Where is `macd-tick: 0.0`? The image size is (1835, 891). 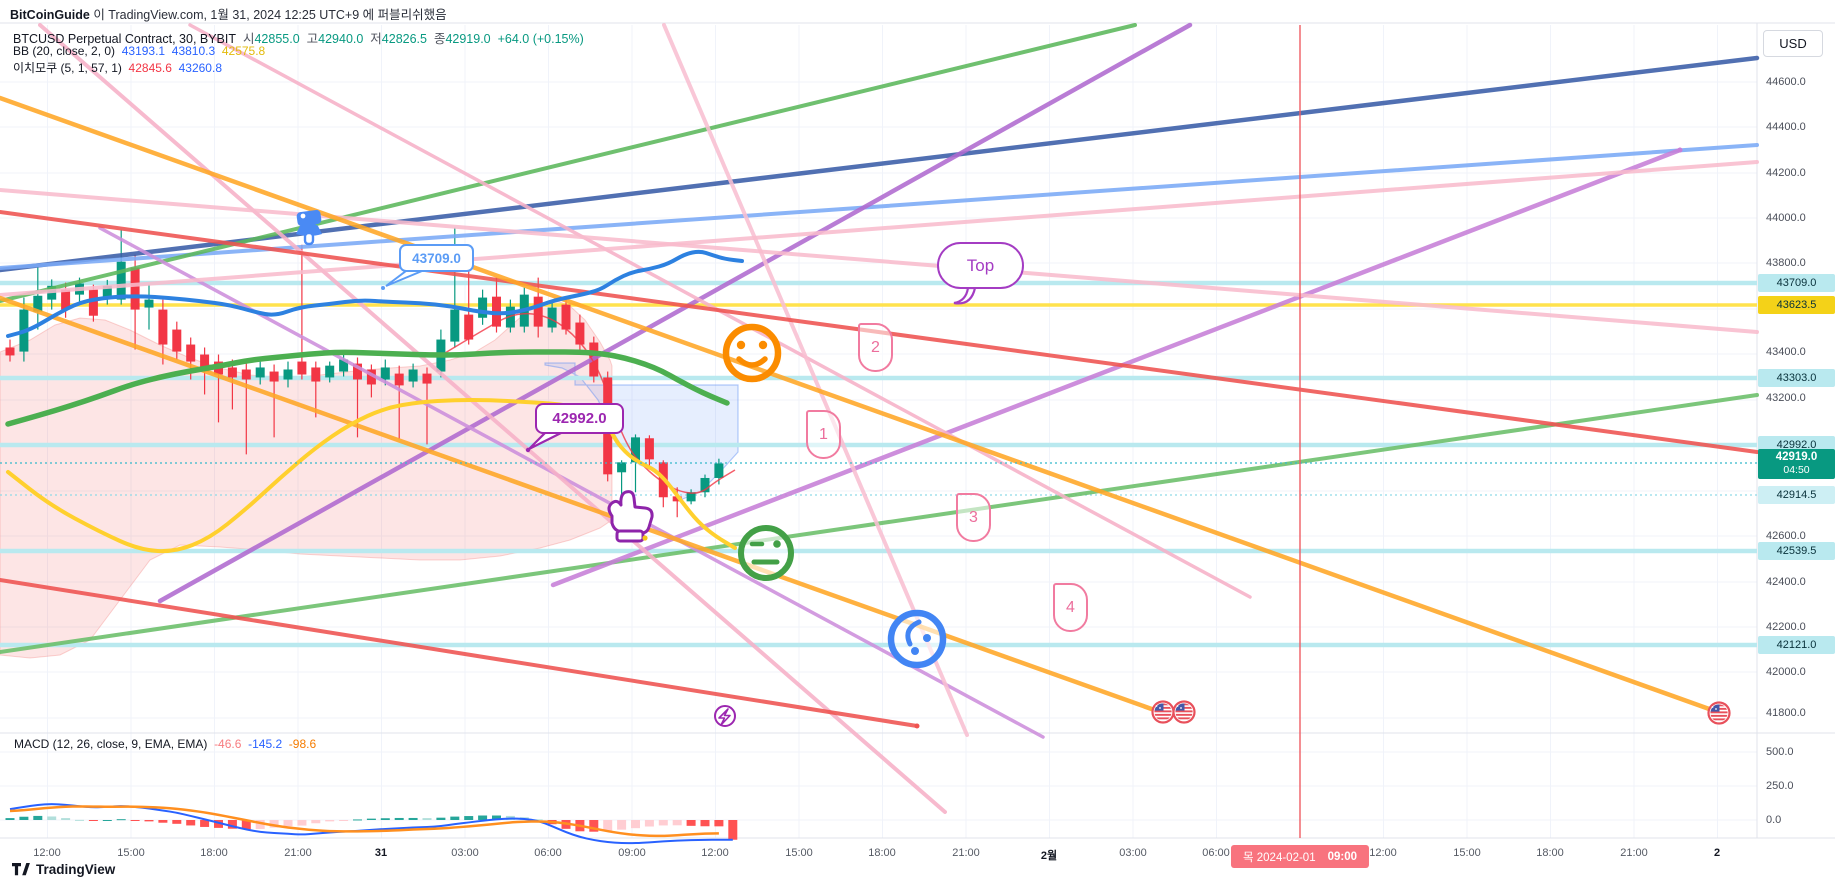
macd-tick: 0.0 is located at coordinates (1774, 820).